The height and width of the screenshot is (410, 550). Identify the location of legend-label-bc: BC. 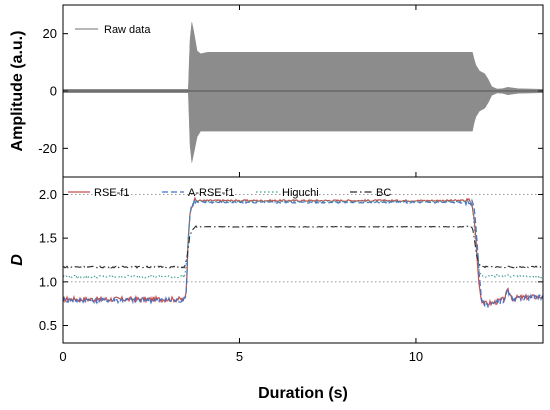
(383, 193).